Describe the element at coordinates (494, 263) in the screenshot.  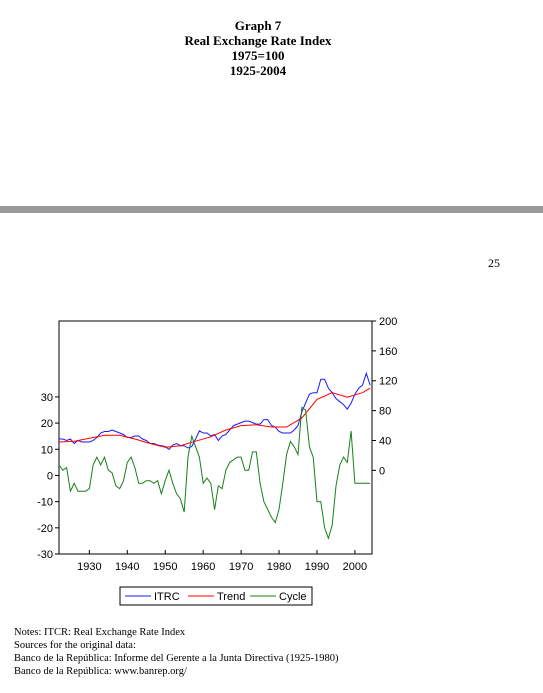
I see `page-number: 25` at that location.